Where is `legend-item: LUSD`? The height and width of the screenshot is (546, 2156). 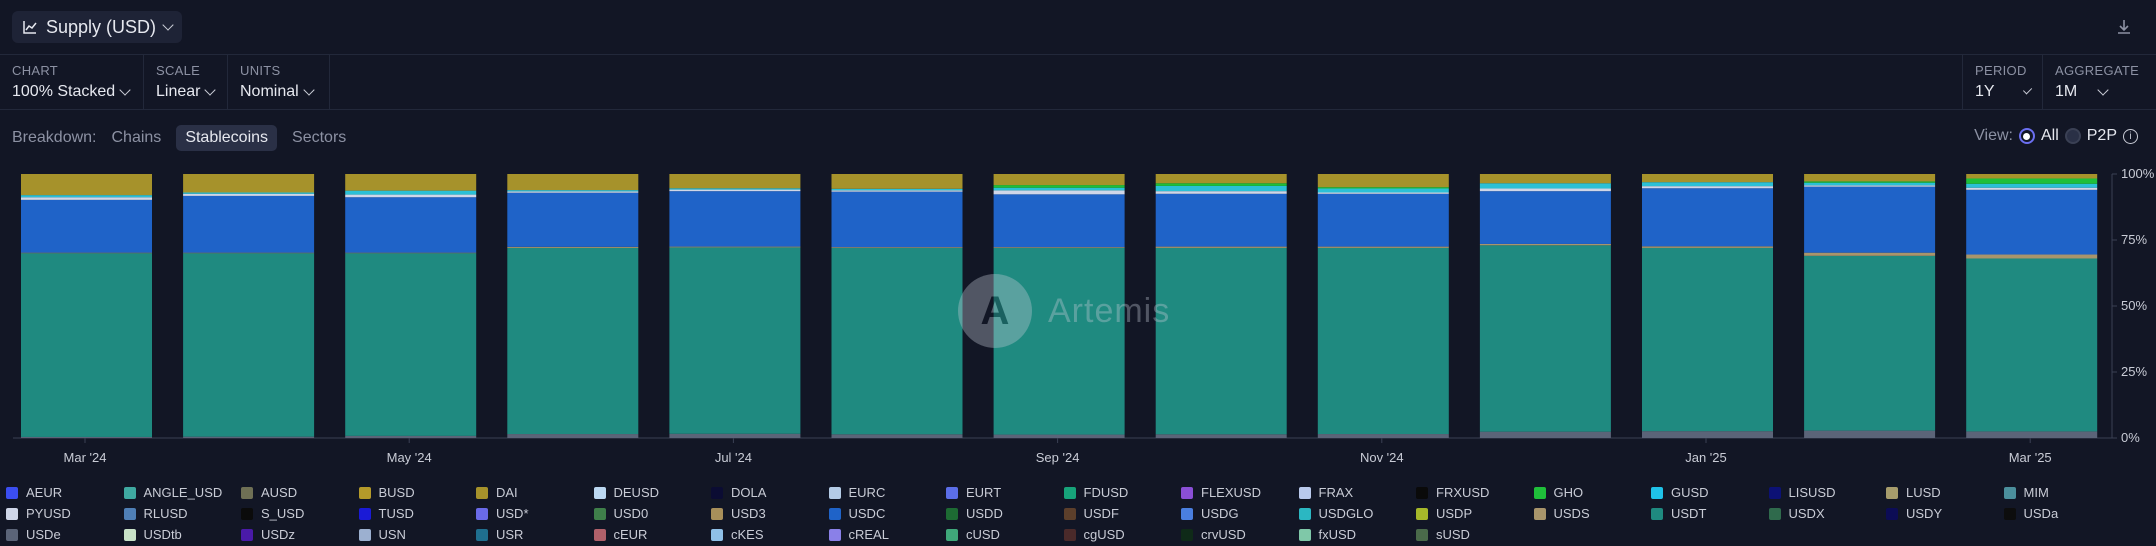
legend-item: LUSD is located at coordinates (1945, 492).